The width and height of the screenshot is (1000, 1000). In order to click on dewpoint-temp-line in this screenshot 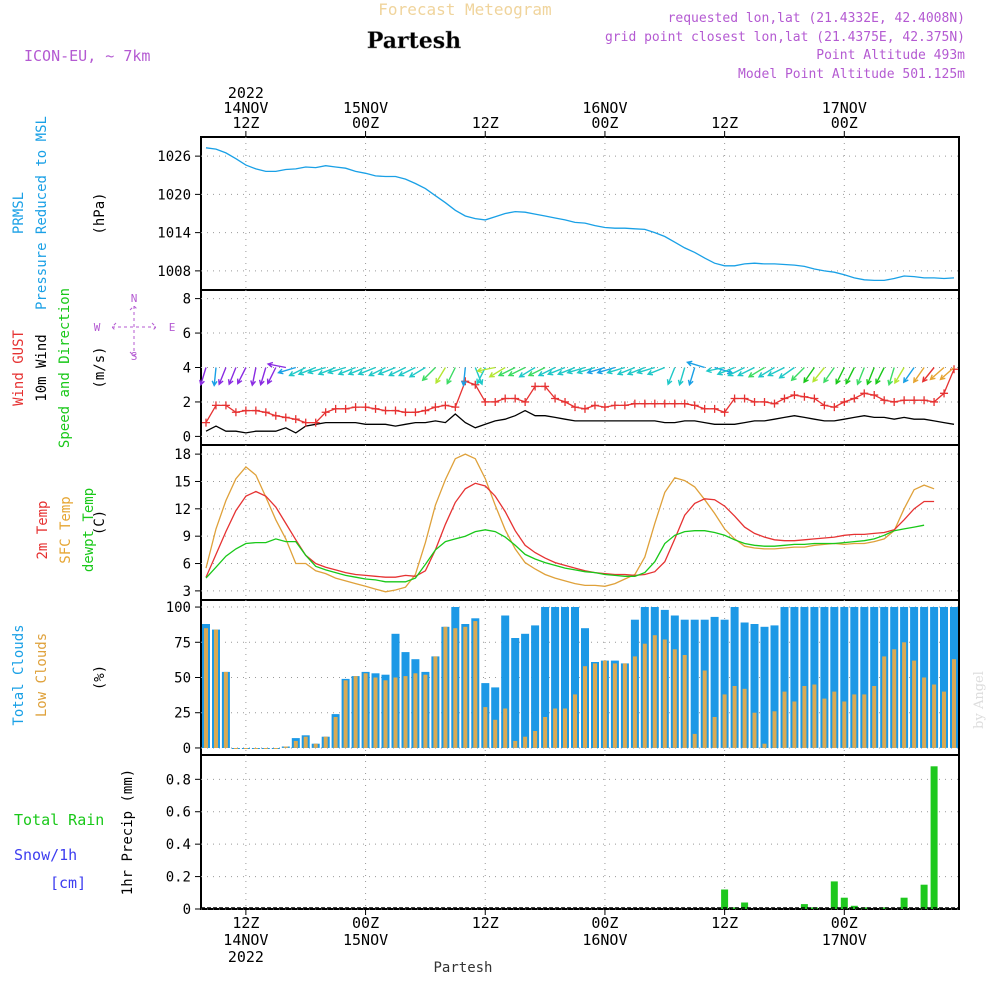, I will do `click(565, 553)`.